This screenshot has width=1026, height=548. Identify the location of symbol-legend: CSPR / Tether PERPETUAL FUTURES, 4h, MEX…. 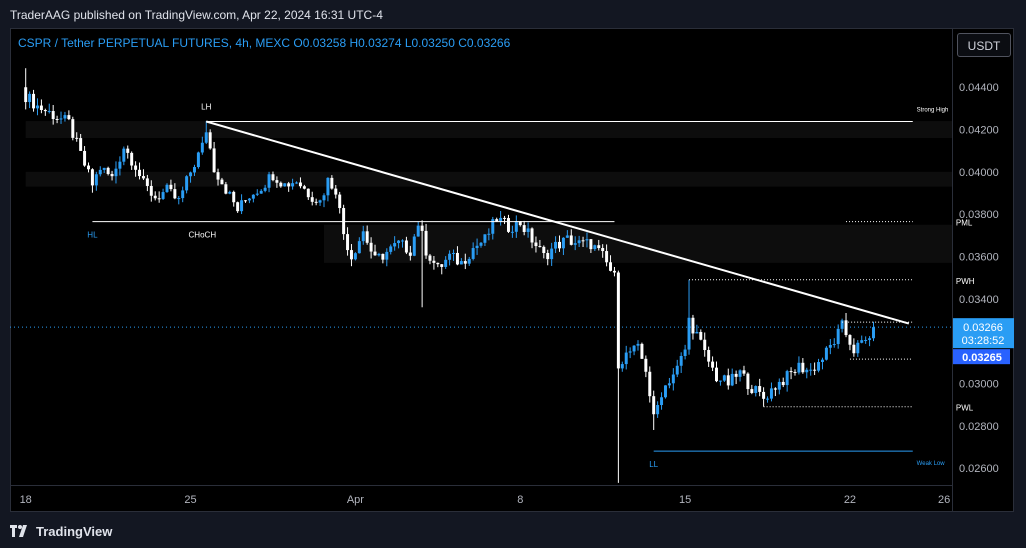
(264, 43).